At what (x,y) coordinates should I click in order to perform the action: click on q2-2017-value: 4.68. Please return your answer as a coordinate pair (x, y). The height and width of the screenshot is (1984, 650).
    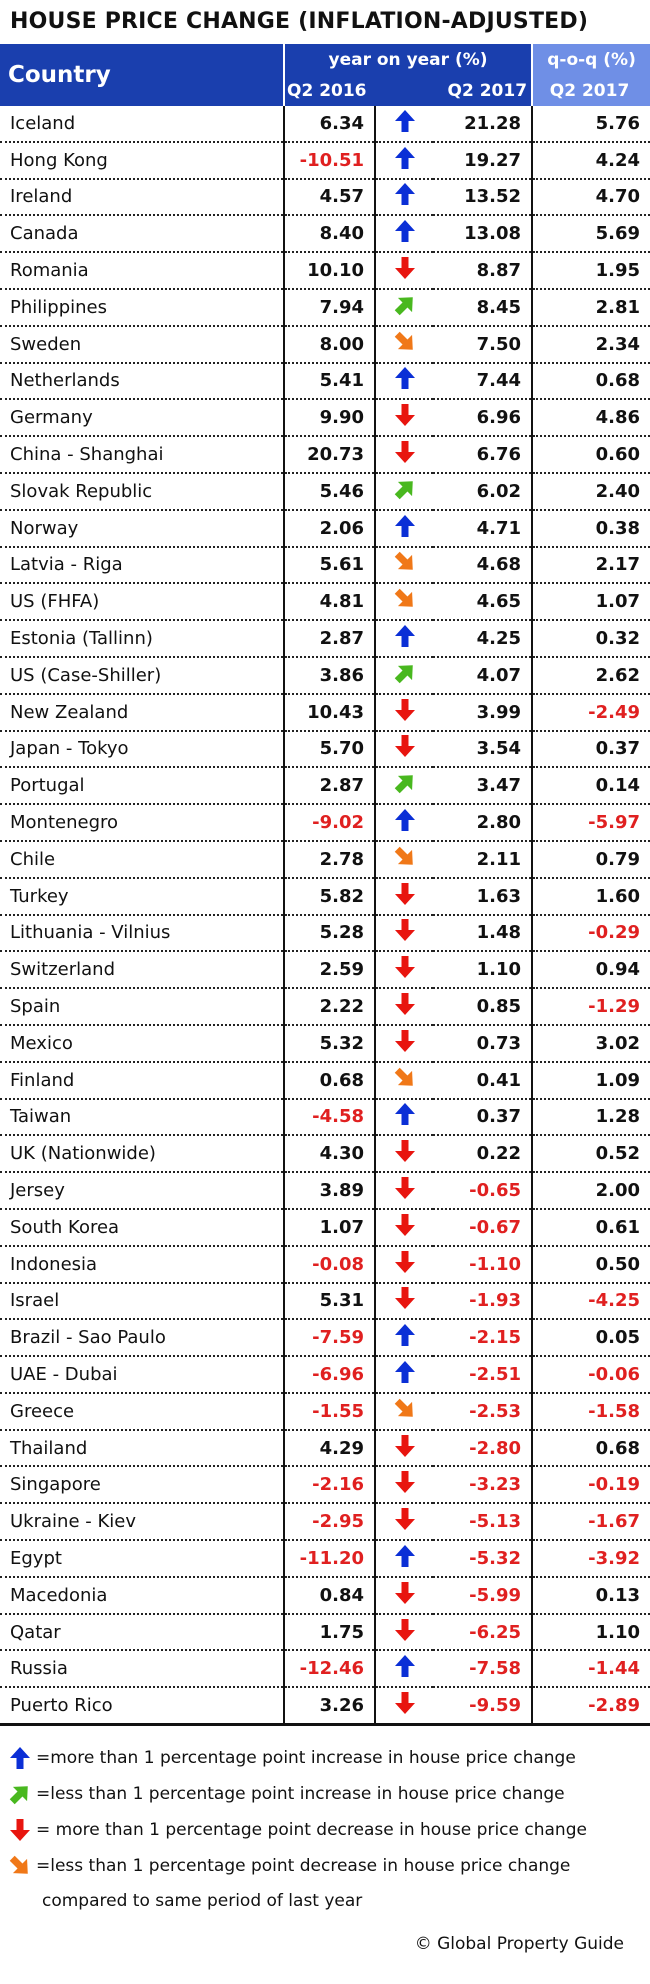
    Looking at the image, I should click on (483, 565).